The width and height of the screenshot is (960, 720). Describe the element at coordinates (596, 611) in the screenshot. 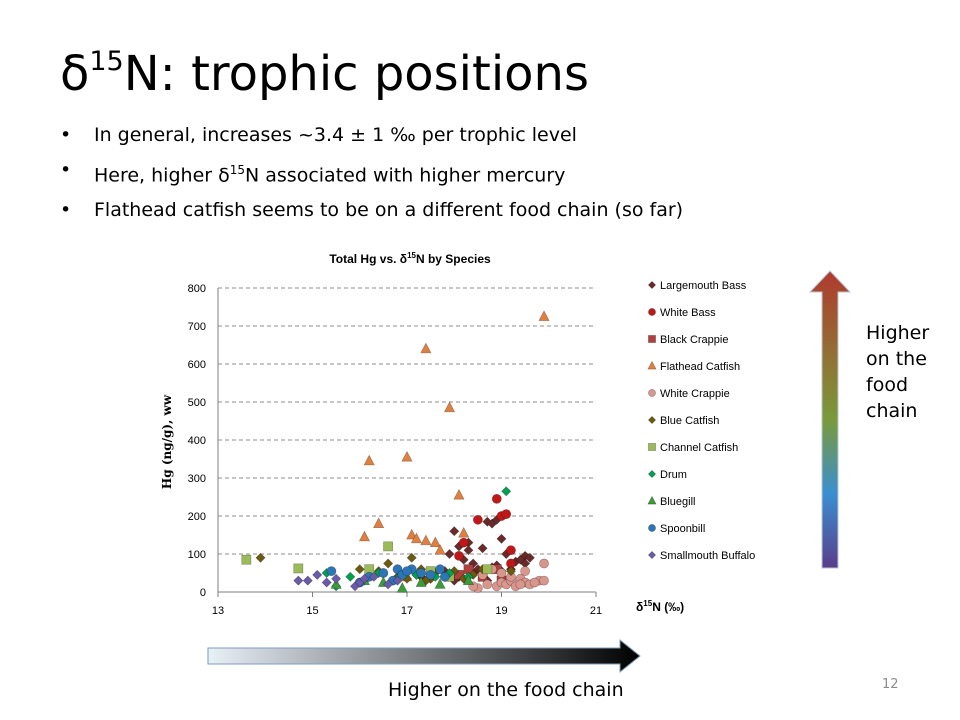

I see `x-tick-label: 21` at that location.